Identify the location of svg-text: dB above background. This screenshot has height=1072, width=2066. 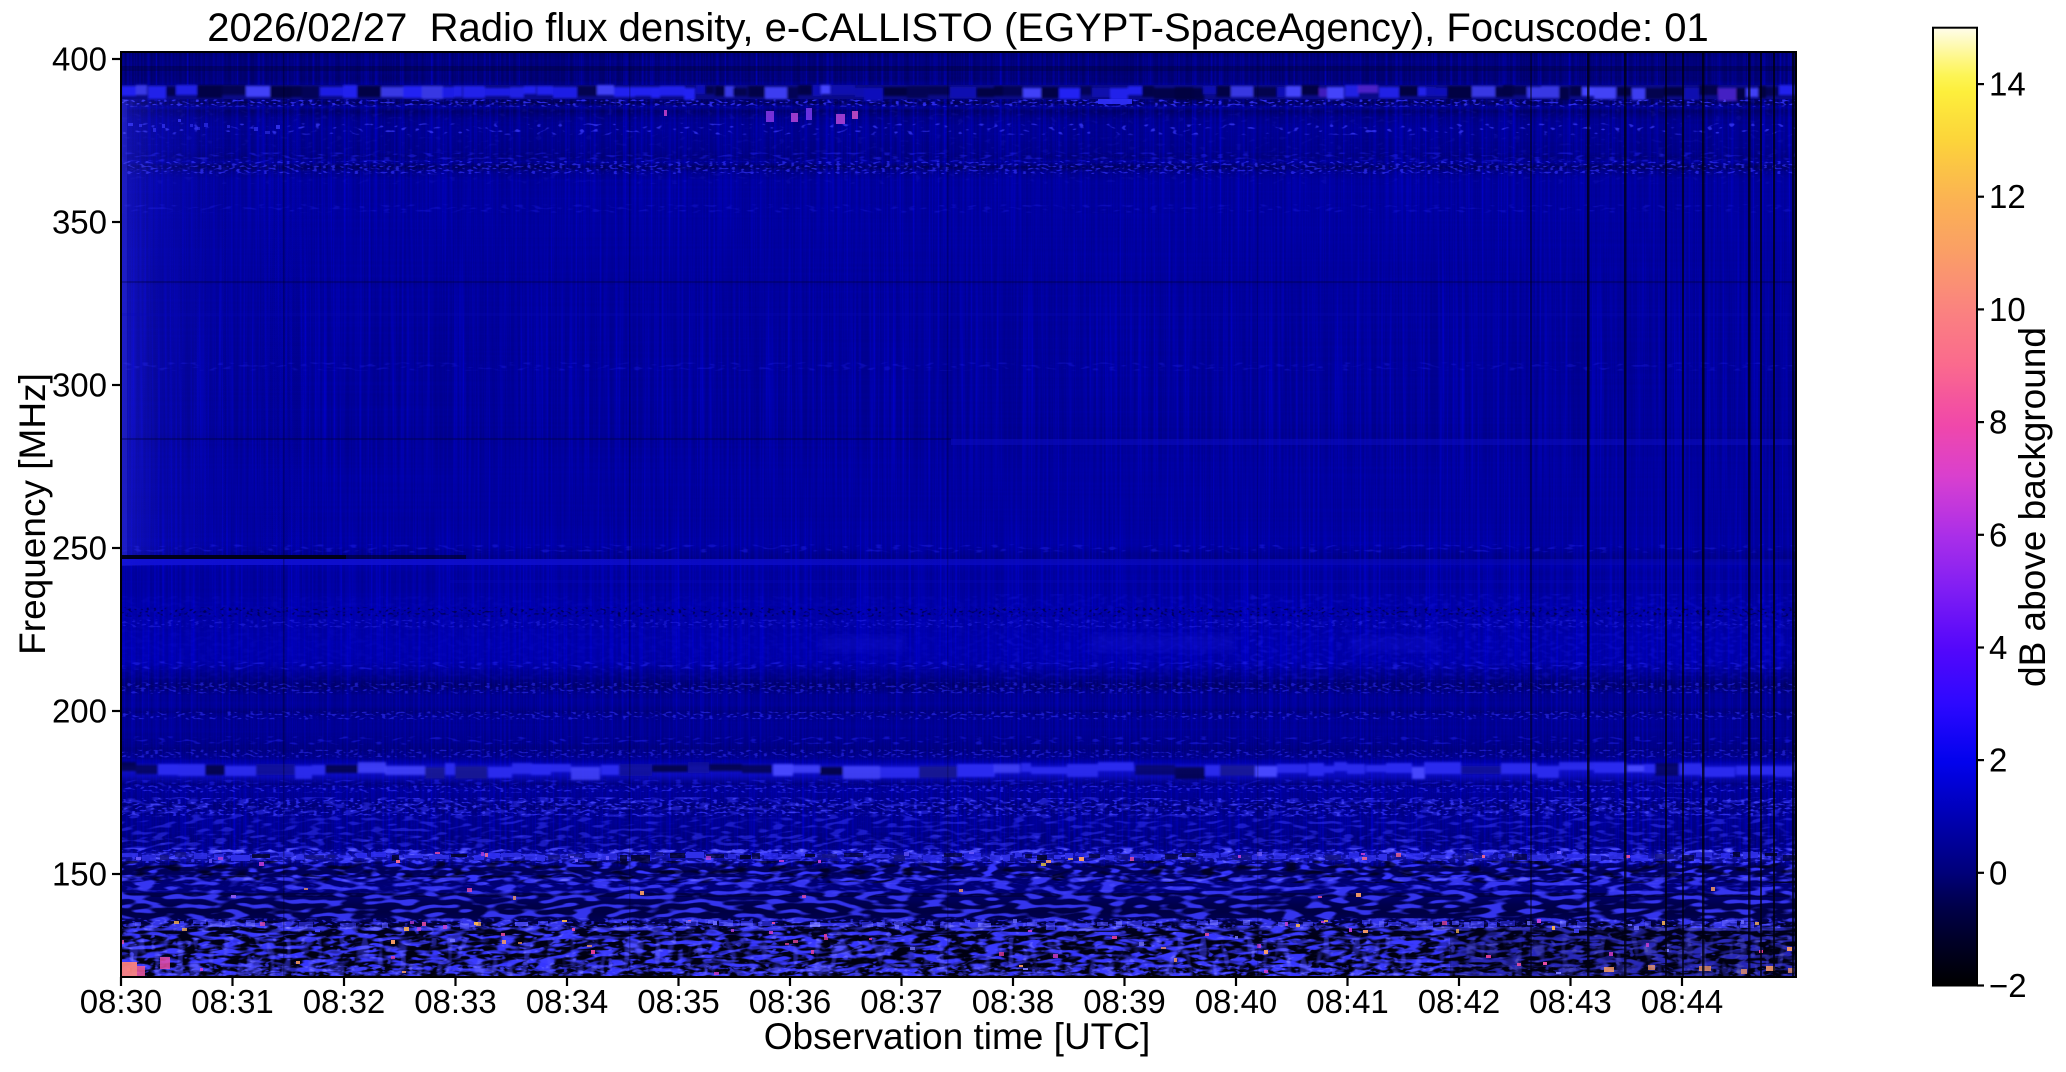
(2032, 507).